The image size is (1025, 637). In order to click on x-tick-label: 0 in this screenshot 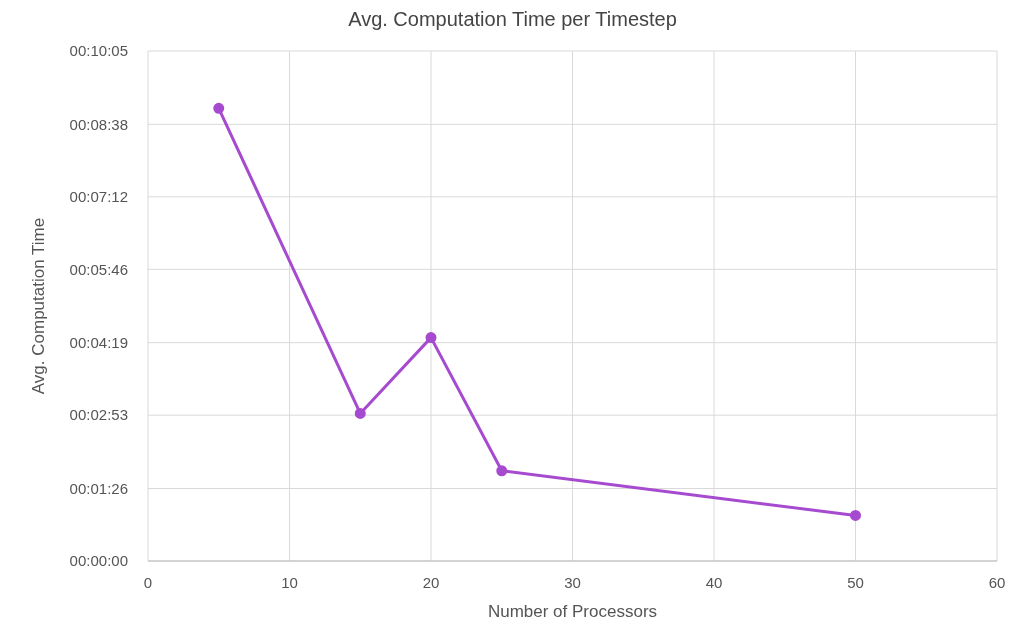, I will do `click(148, 582)`.